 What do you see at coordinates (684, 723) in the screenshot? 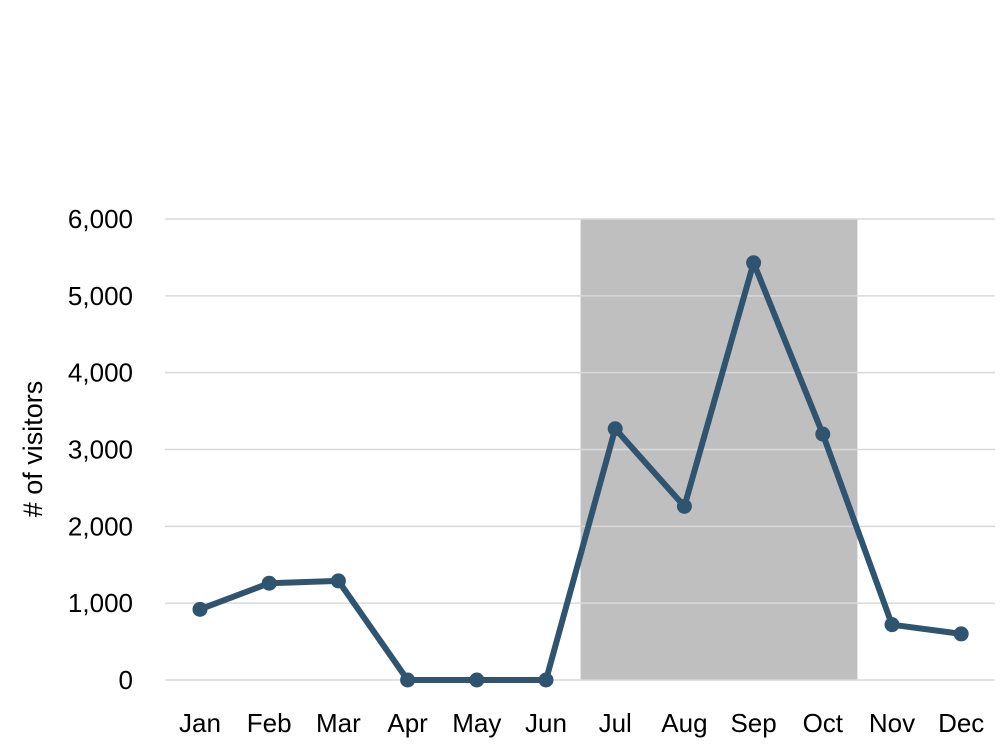
I see `x-tick-label: Aug` at bounding box center [684, 723].